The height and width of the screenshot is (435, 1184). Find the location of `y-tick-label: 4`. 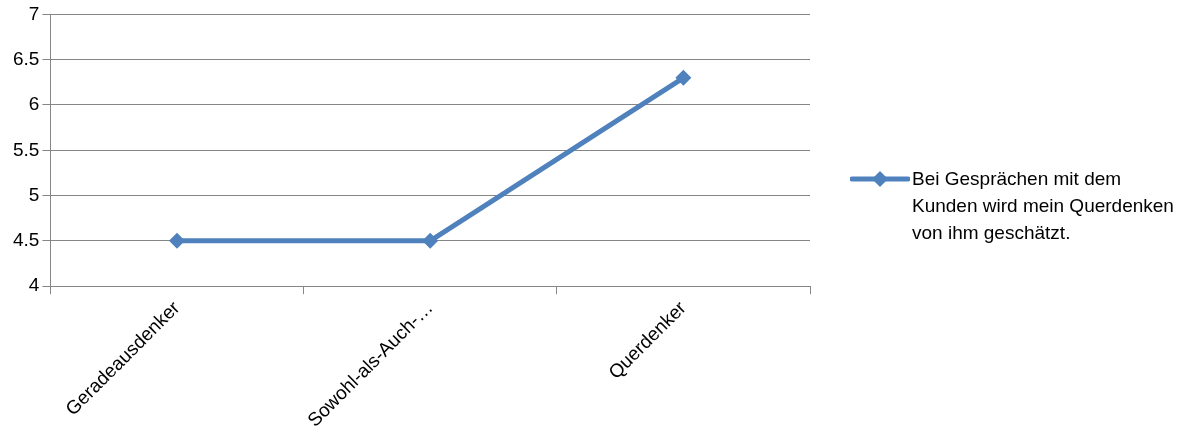

y-tick-label: 4 is located at coordinates (34, 285).